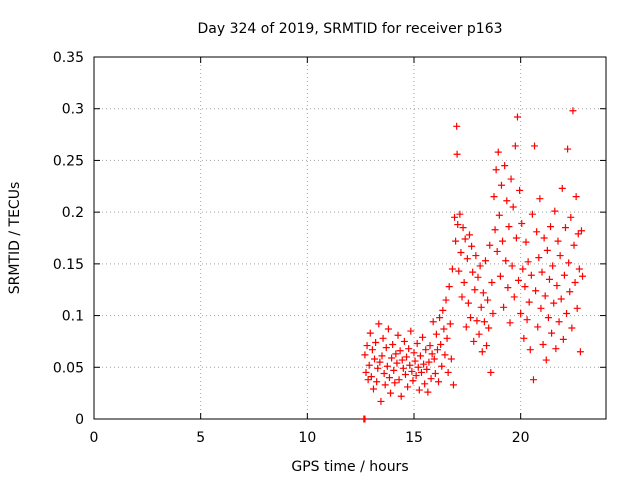  Describe the element at coordinates (73, 110) in the screenshot. I see `y-tick-label: 0.3` at that location.